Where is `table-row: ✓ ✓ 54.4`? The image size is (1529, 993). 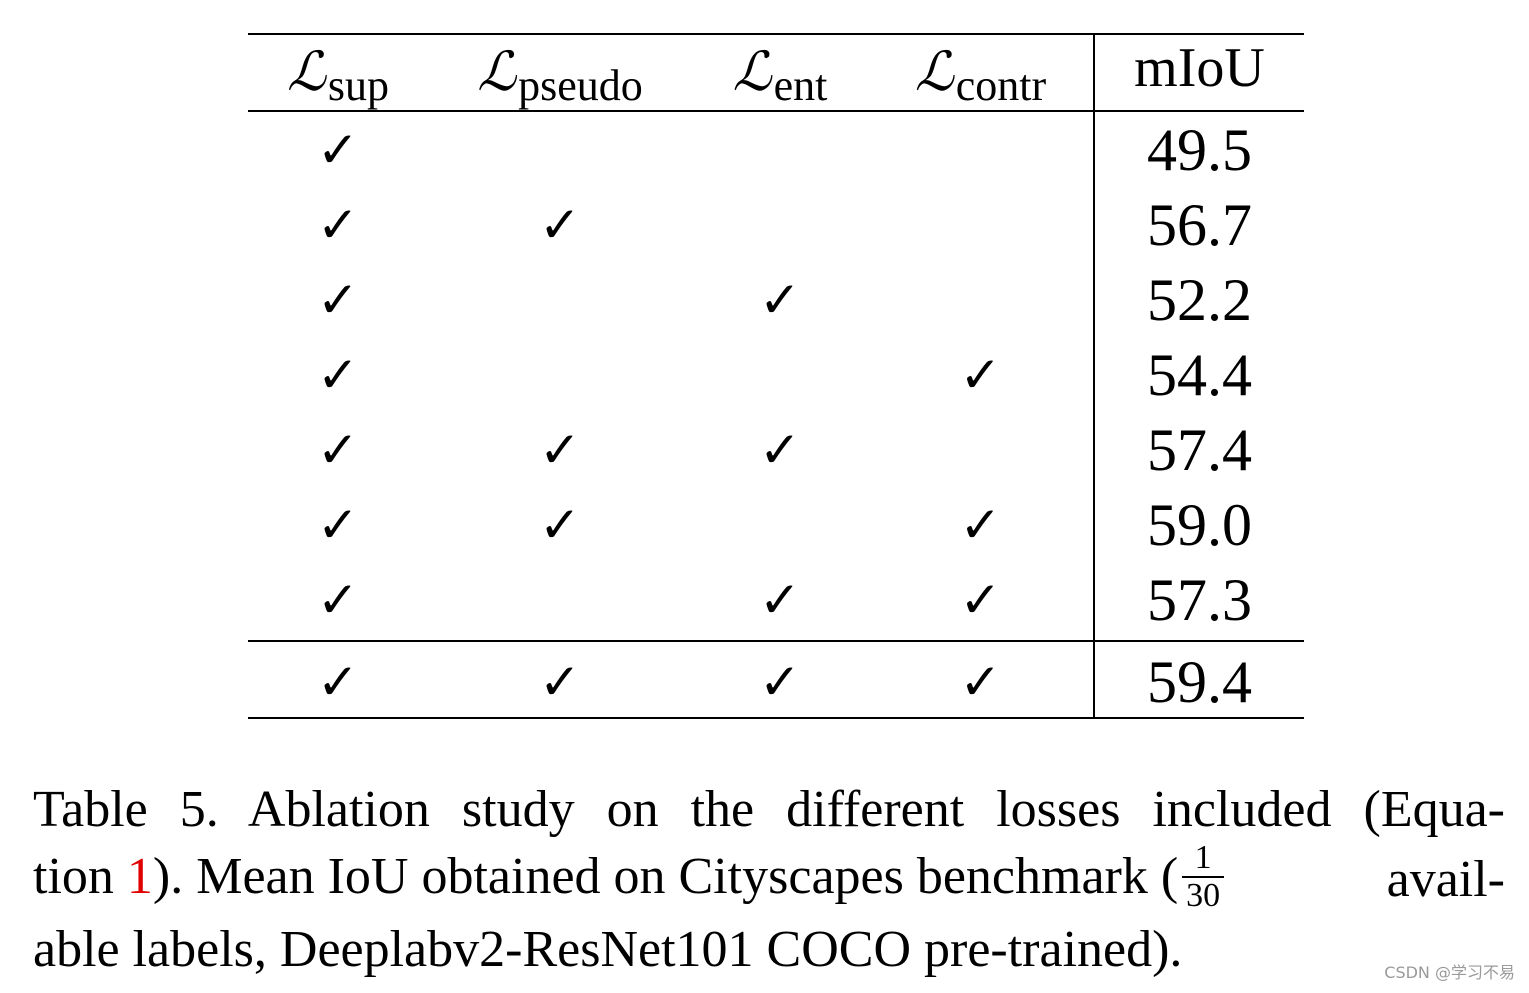 table-row: ✓ ✓ 54.4 is located at coordinates (776, 374).